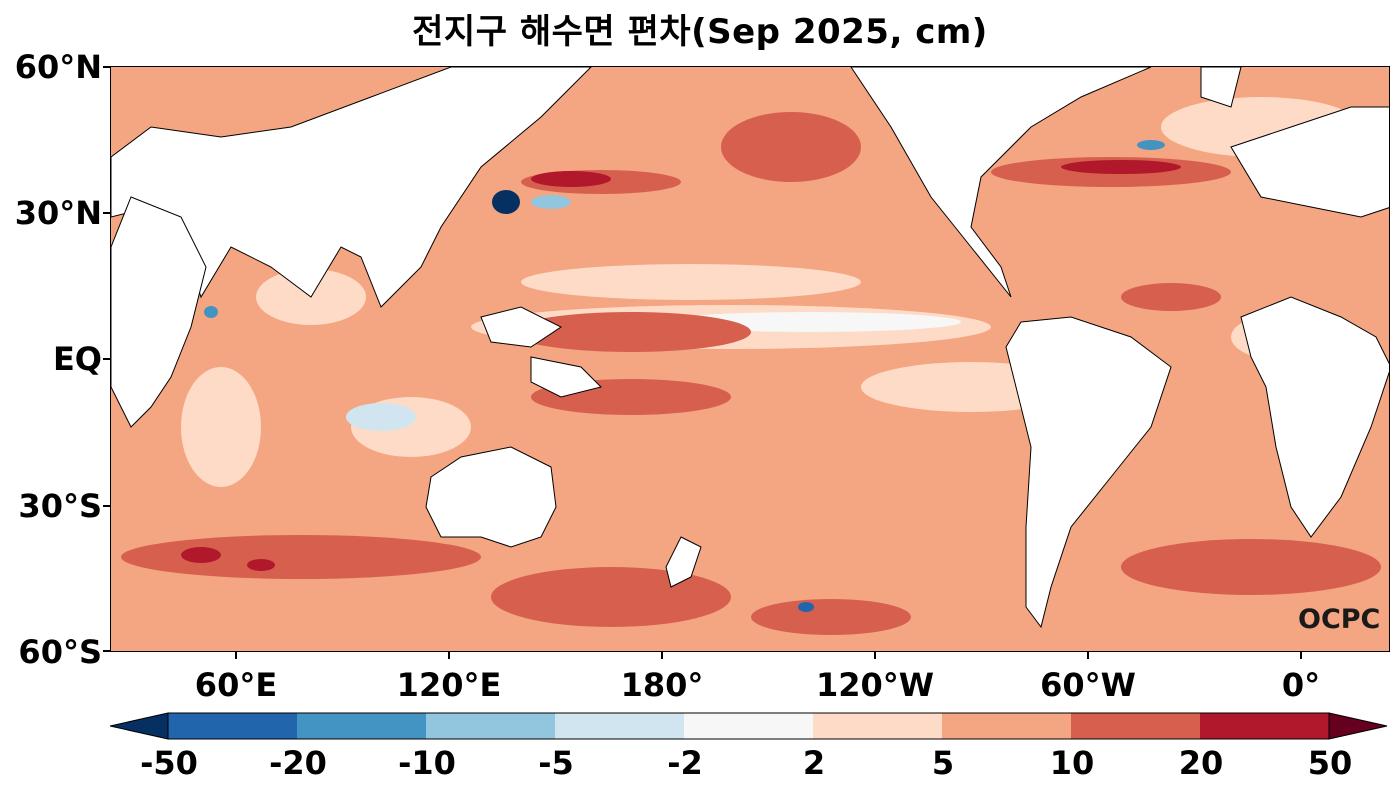 The height and width of the screenshot is (796, 1400). What do you see at coordinates (875, 685) in the screenshot?
I see `x-axis-label-120w: 120°W` at bounding box center [875, 685].